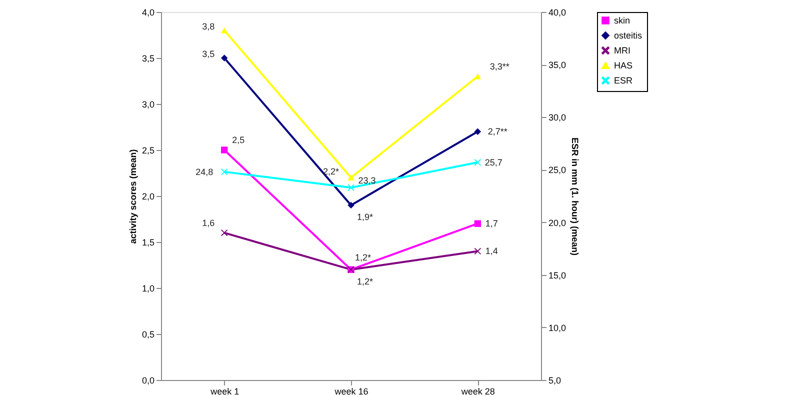 This screenshot has height=397, width=785. What do you see at coordinates (622, 51) in the screenshot?
I see `legend-label: MRI` at bounding box center [622, 51].